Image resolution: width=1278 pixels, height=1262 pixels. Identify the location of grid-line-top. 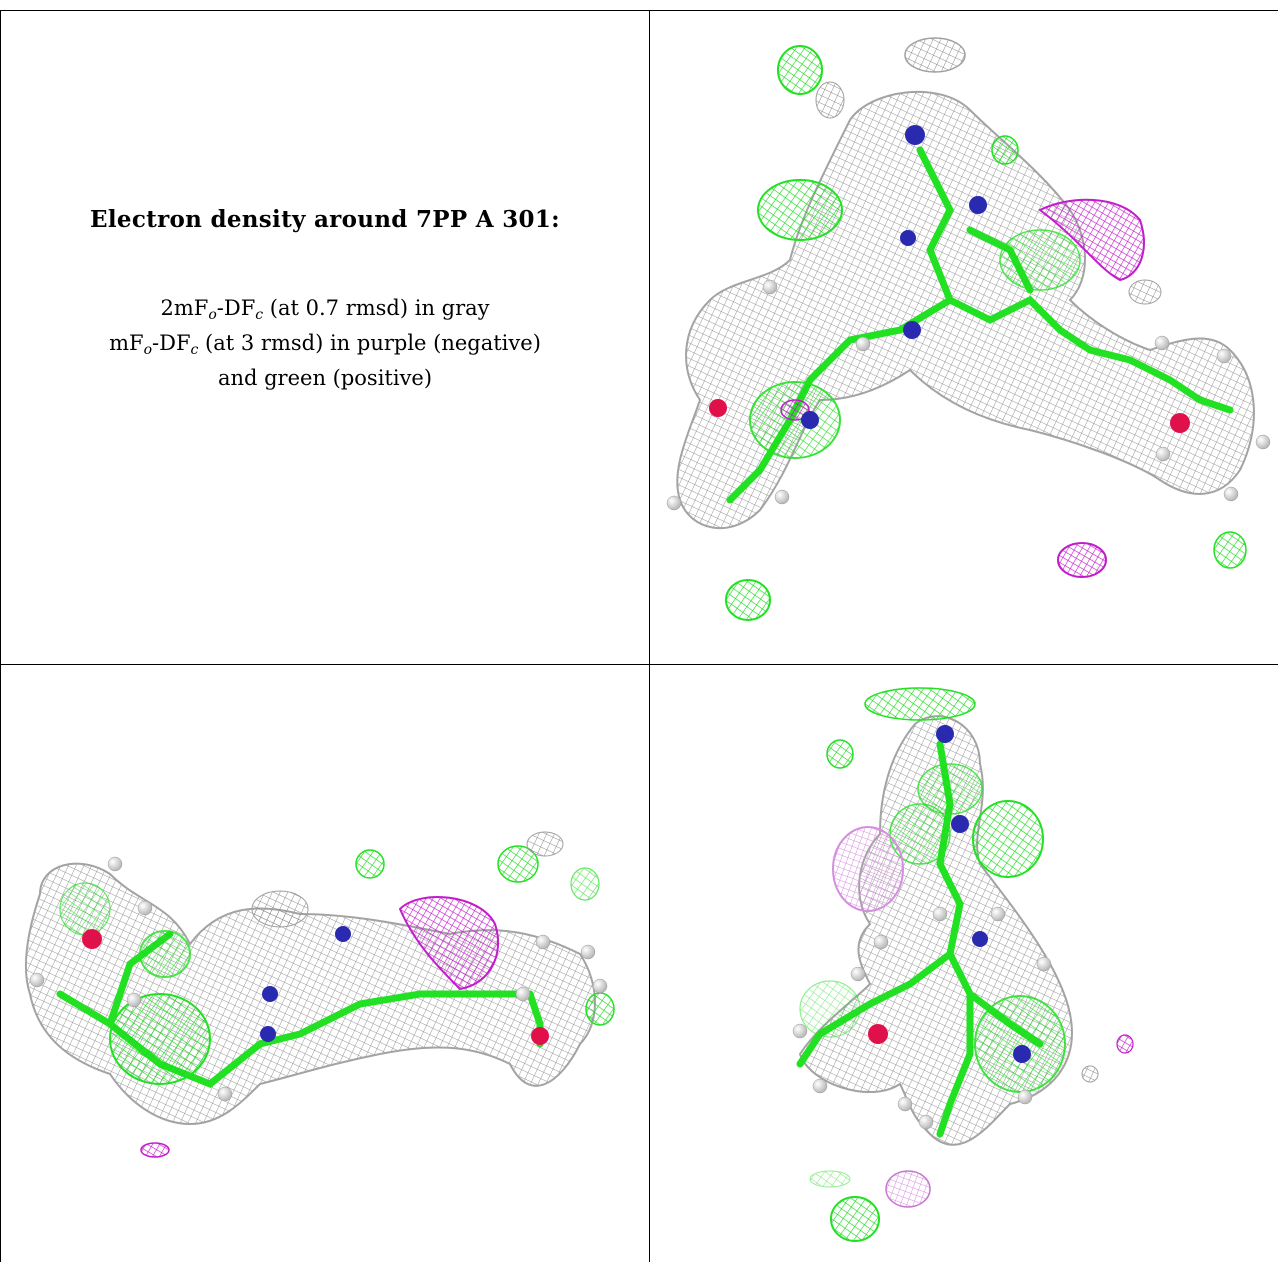
(639, 10).